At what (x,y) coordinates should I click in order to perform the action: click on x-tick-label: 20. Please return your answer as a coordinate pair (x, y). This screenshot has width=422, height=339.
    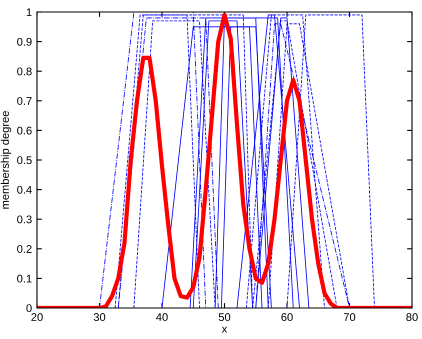
    Looking at the image, I should click on (37, 317).